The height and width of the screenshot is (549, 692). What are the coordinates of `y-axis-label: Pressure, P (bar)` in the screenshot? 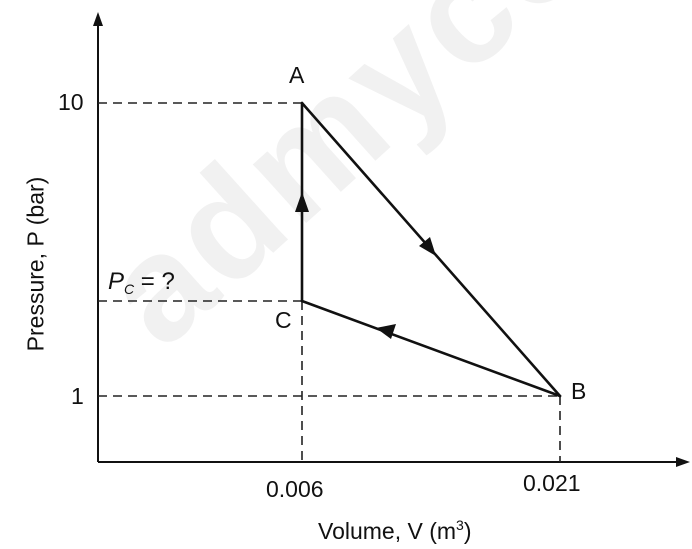 It's located at (35, 264).